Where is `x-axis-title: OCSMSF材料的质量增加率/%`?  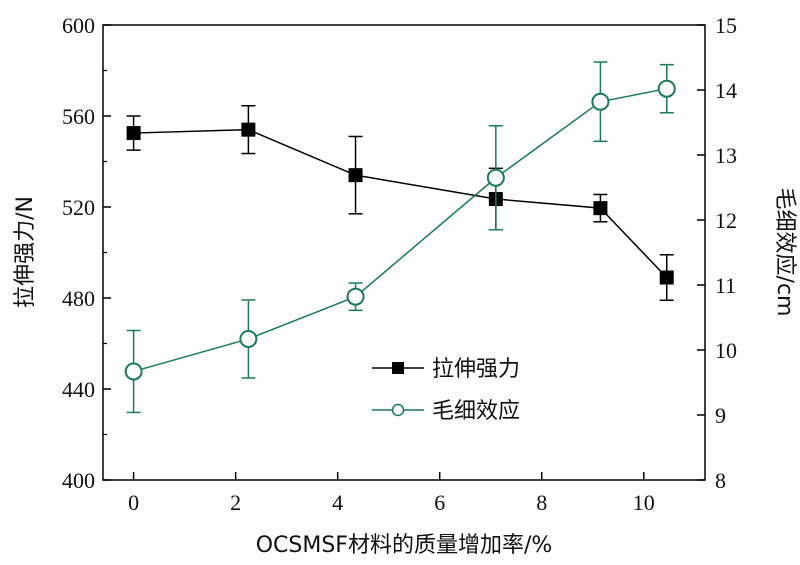
x-axis-title: OCSMSF材料的质量增加率/% is located at coordinates (404, 545).